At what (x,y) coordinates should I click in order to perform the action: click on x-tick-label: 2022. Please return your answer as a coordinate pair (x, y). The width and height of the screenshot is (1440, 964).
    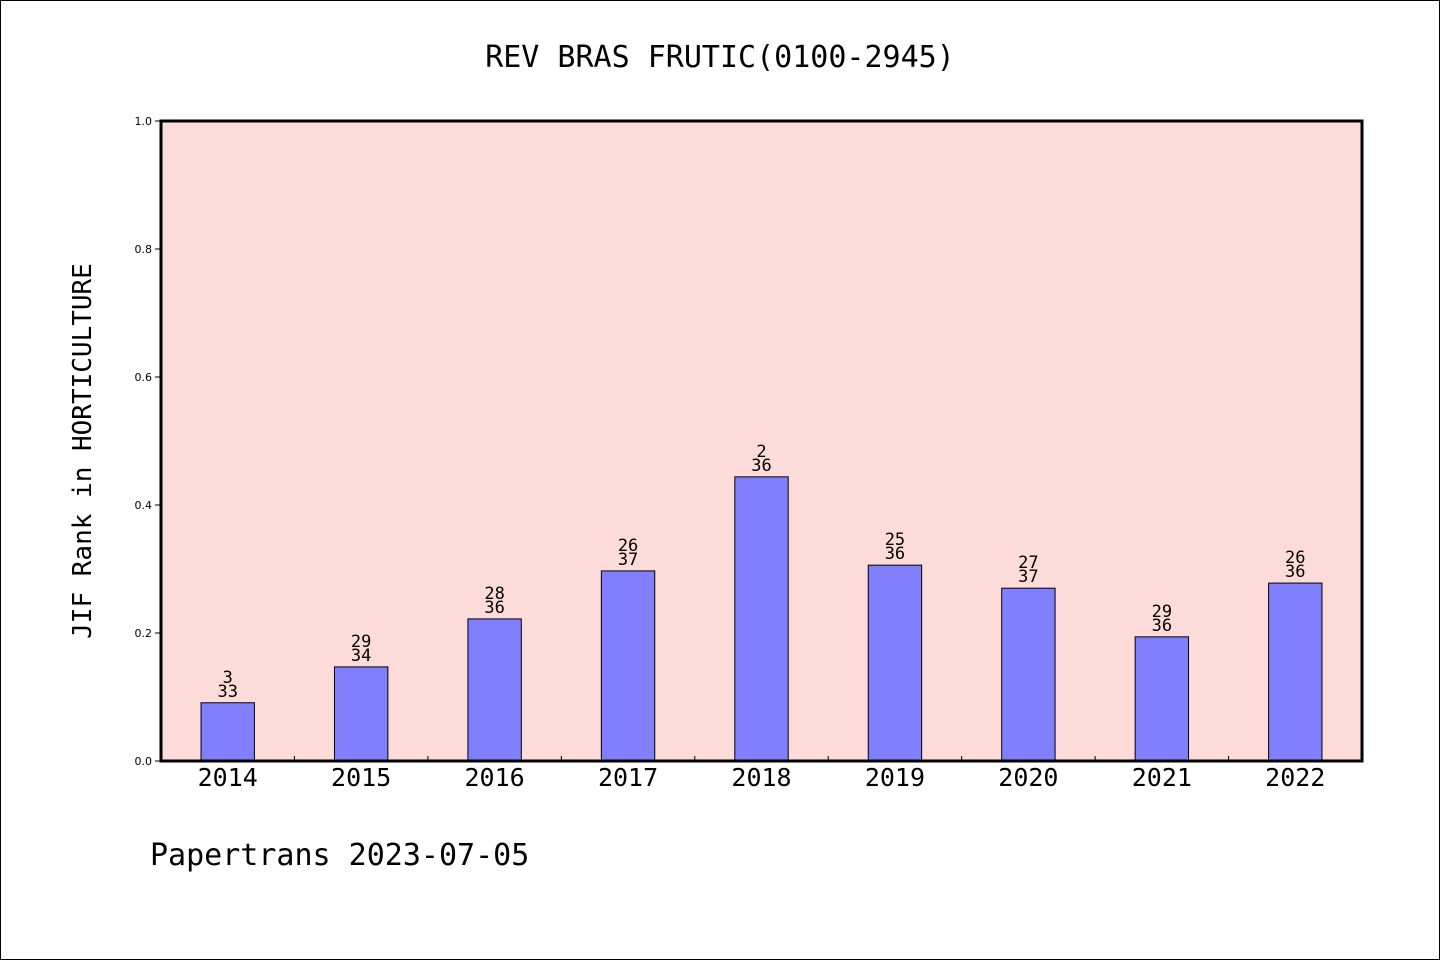
    Looking at the image, I should click on (1295, 777).